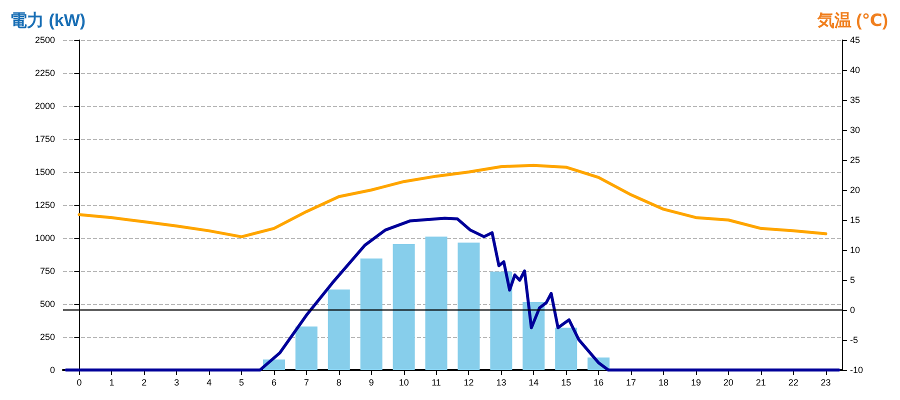  Describe the element at coordinates (241, 383) in the screenshot. I see `x-tick-label: 5` at that location.